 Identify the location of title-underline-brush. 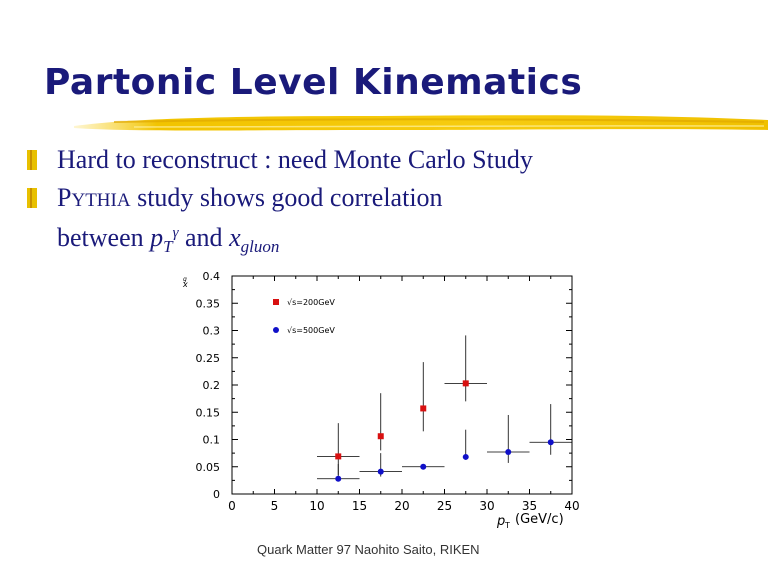
(421, 123).